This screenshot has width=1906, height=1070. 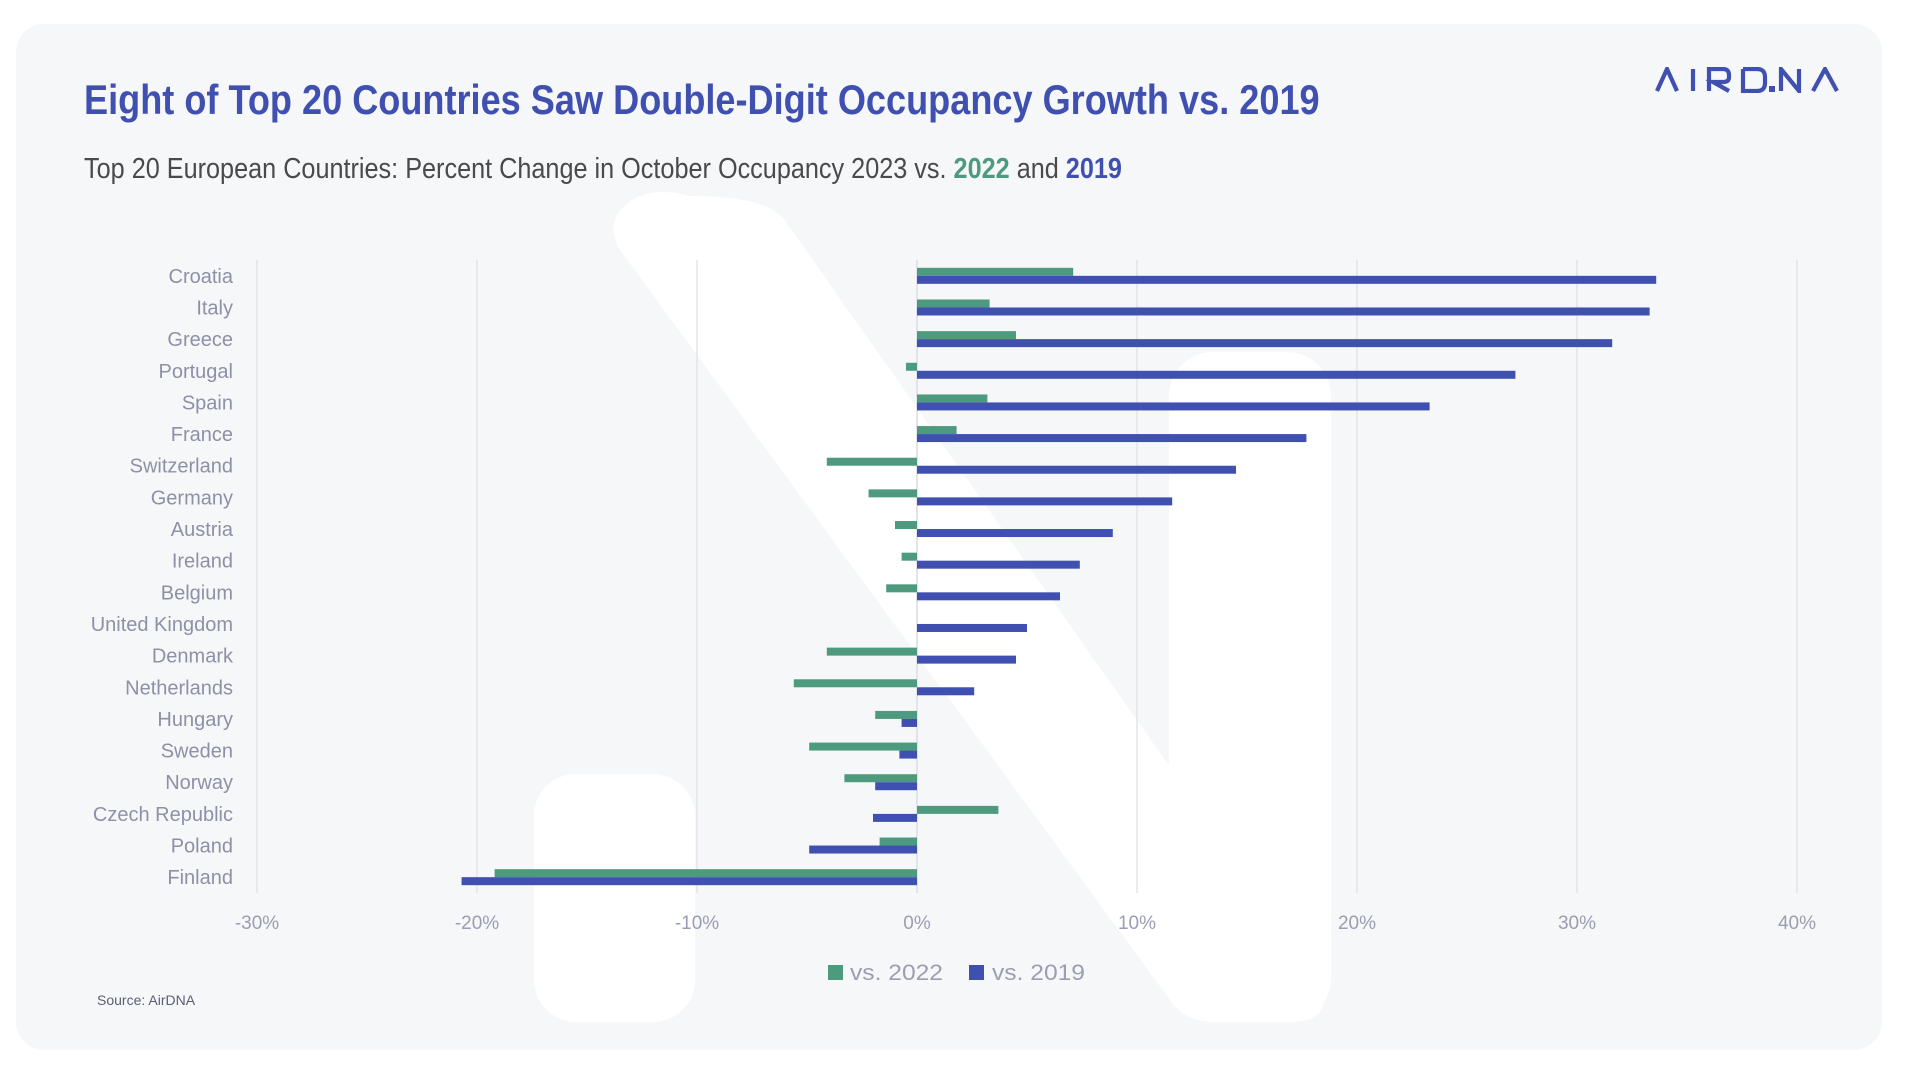 What do you see at coordinates (199, 783) in the screenshot?
I see `y-category-label: Norway` at bounding box center [199, 783].